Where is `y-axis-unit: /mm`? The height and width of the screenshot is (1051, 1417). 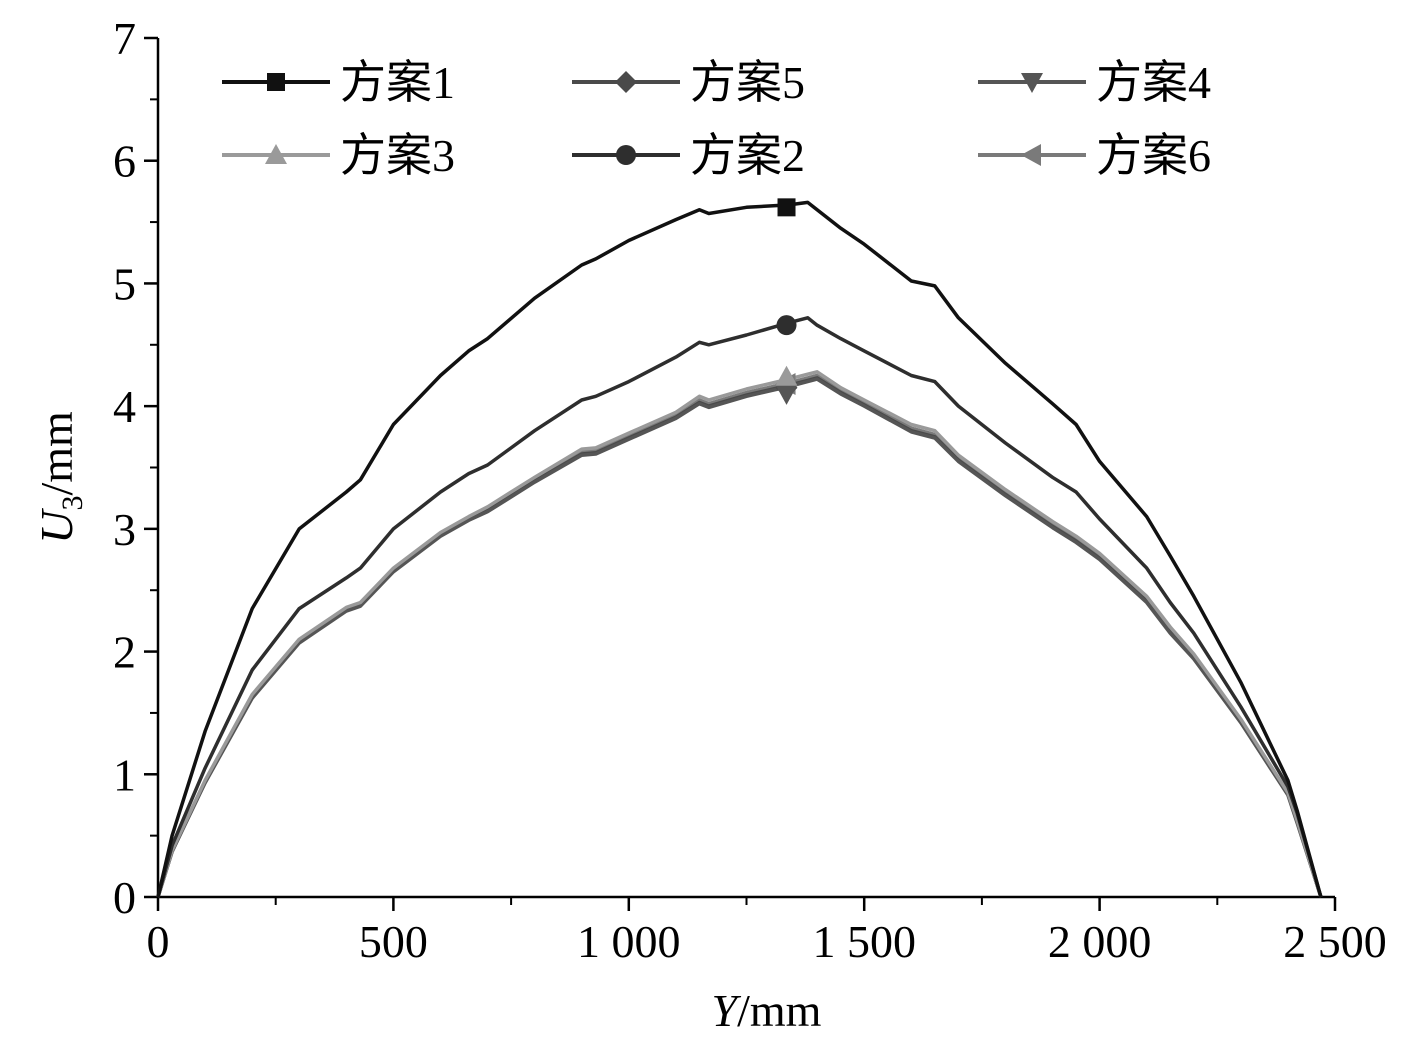 y-axis-unit: /mm is located at coordinates (56, 453).